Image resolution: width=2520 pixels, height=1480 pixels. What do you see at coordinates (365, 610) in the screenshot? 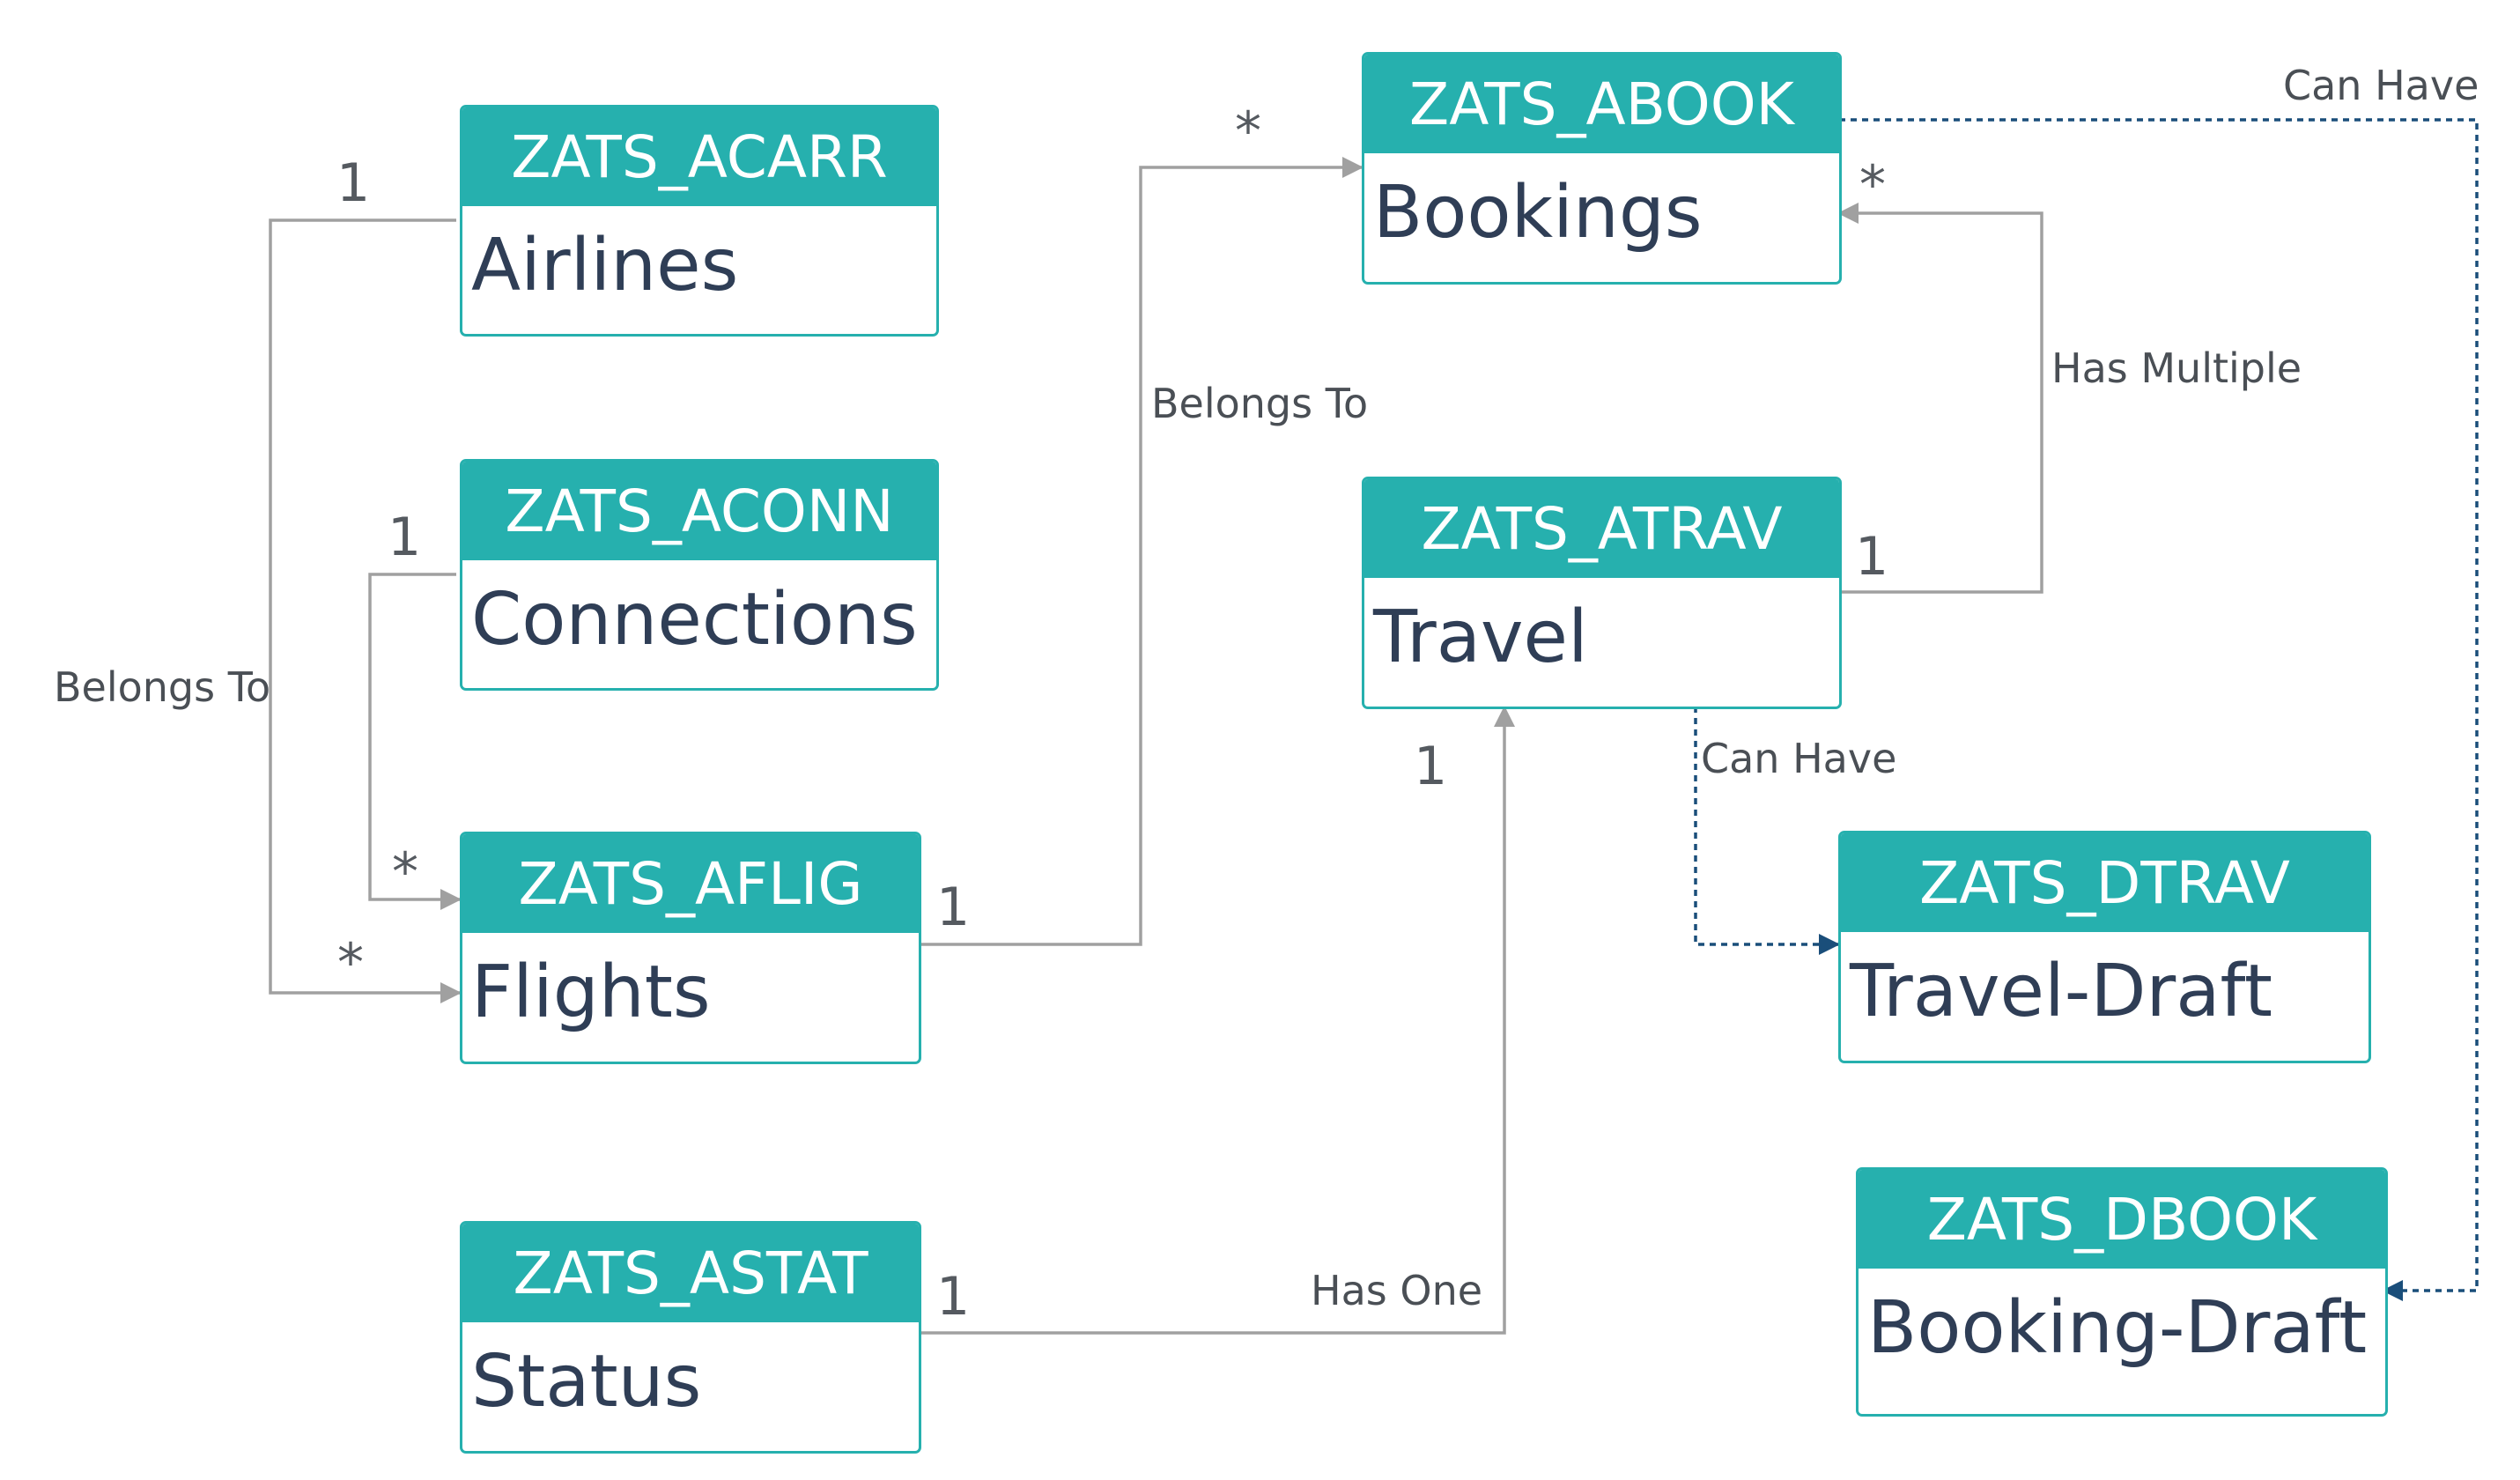
I see `line-airlines-flights` at bounding box center [365, 610].